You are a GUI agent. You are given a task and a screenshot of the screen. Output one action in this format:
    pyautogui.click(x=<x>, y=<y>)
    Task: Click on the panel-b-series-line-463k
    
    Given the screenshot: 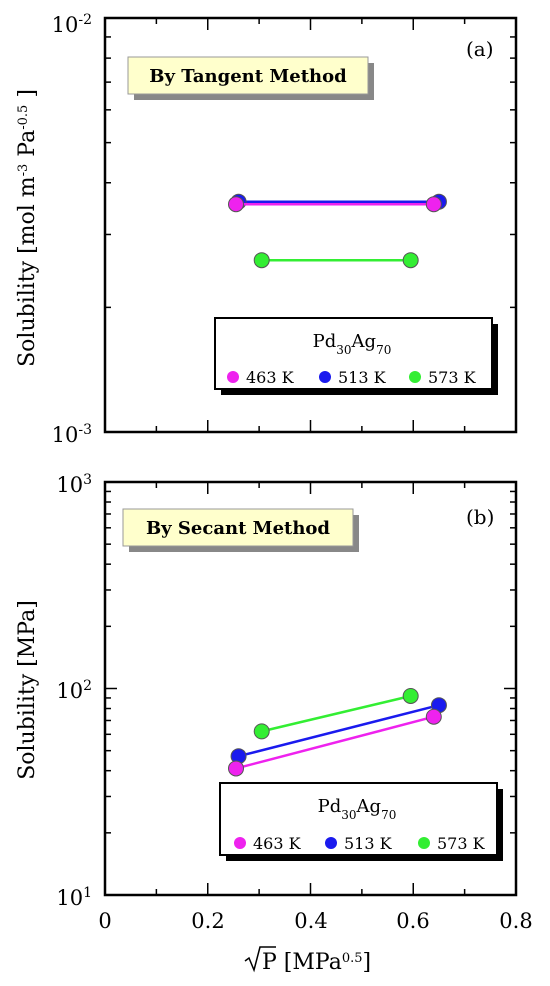 What is the action you would take?
    pyautogui.click(x=335, y=742)
    